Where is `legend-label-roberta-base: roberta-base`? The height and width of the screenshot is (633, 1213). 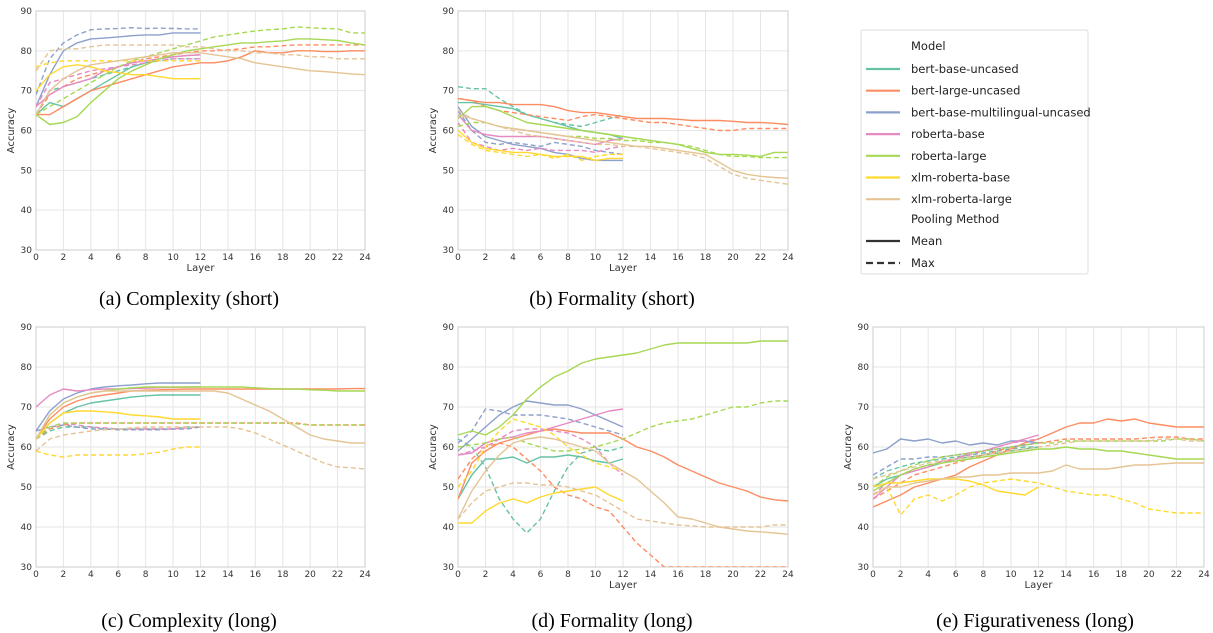 legend-label-roberta-base: roberta-base is located at coordinates (948, 134).